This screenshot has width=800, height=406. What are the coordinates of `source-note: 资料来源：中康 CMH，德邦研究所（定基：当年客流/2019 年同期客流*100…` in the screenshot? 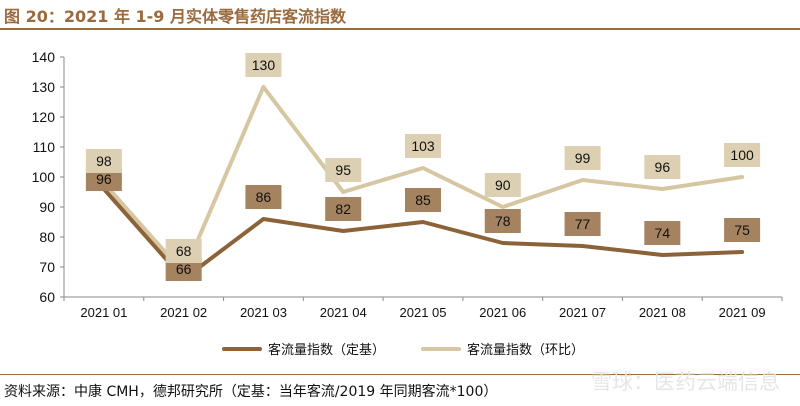 It's located at (251, 392).